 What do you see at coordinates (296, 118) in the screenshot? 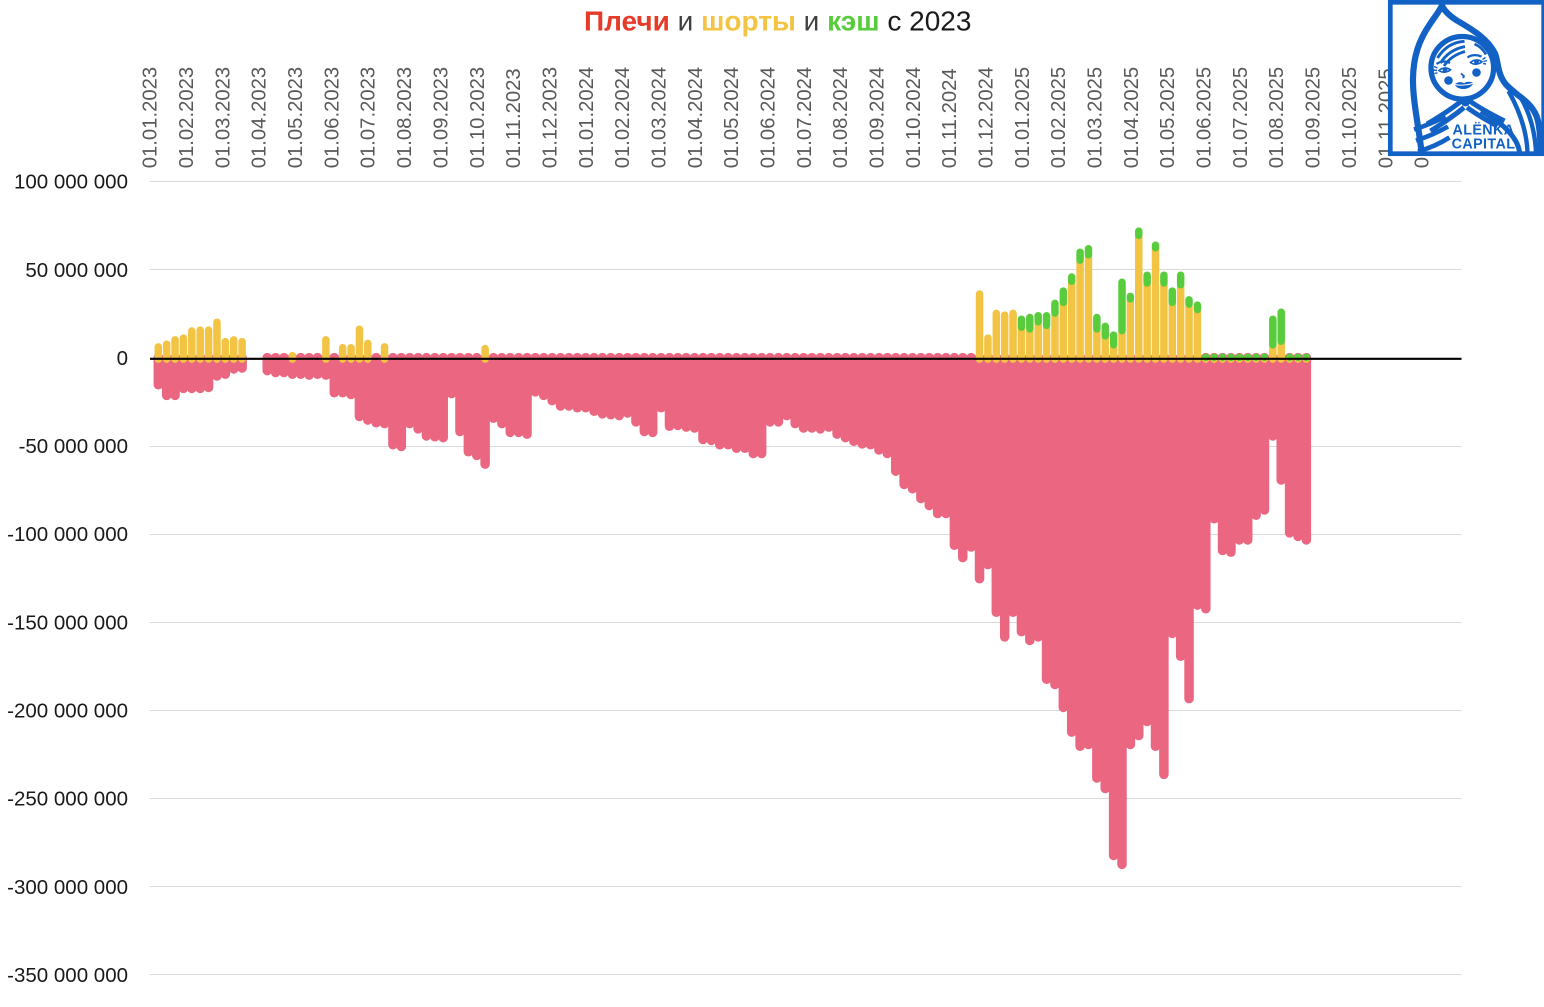
I see `svg-text: 01.05.2023` at bounding box center [296, 118].